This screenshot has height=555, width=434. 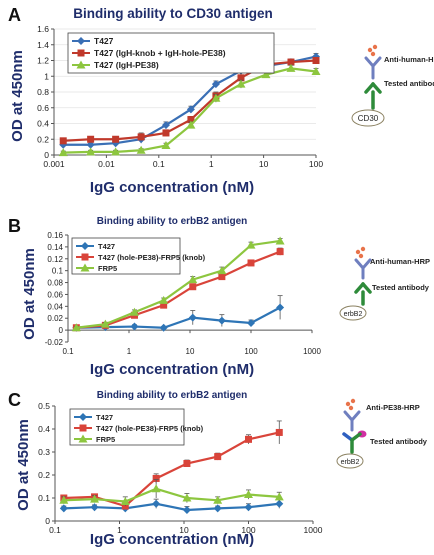 I want to click on y-tick-label: 0.04, so click(x=55, y=306).